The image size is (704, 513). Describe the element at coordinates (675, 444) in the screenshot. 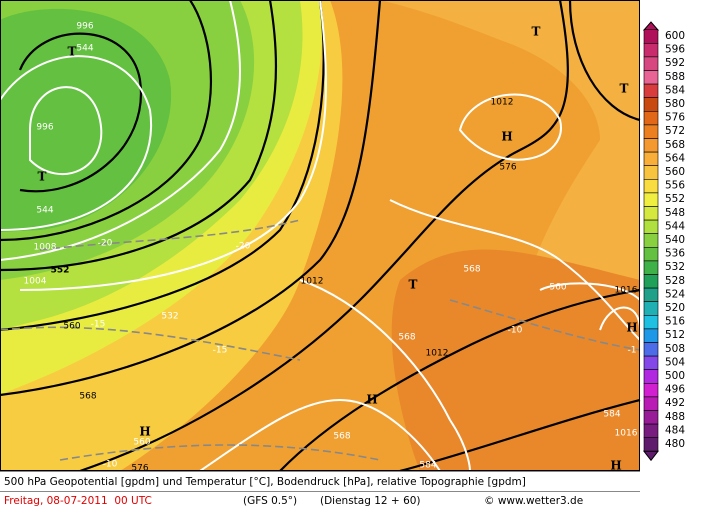

I see `legend-label: 480` at that location.